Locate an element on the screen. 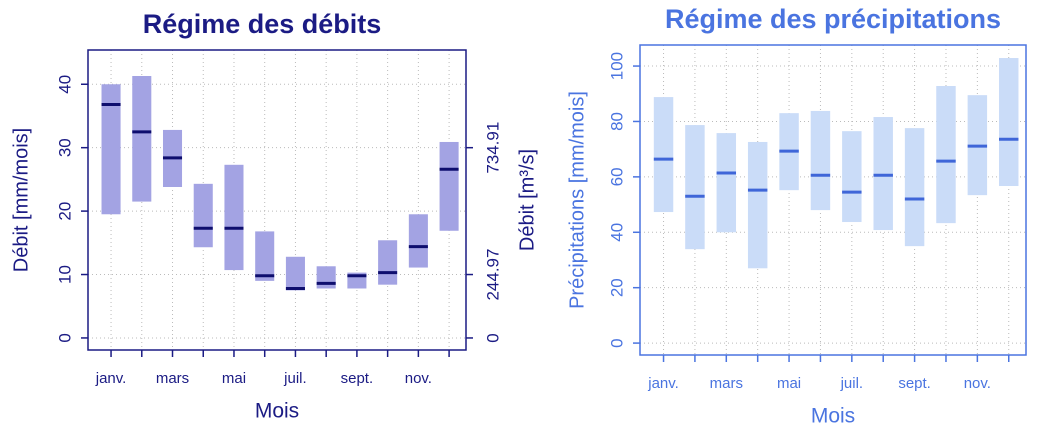 Image resolution: width=1043 pixels, height=432 pixels. y2-axis-label: Débit [m³/s] is located at coordinates (527, 200).